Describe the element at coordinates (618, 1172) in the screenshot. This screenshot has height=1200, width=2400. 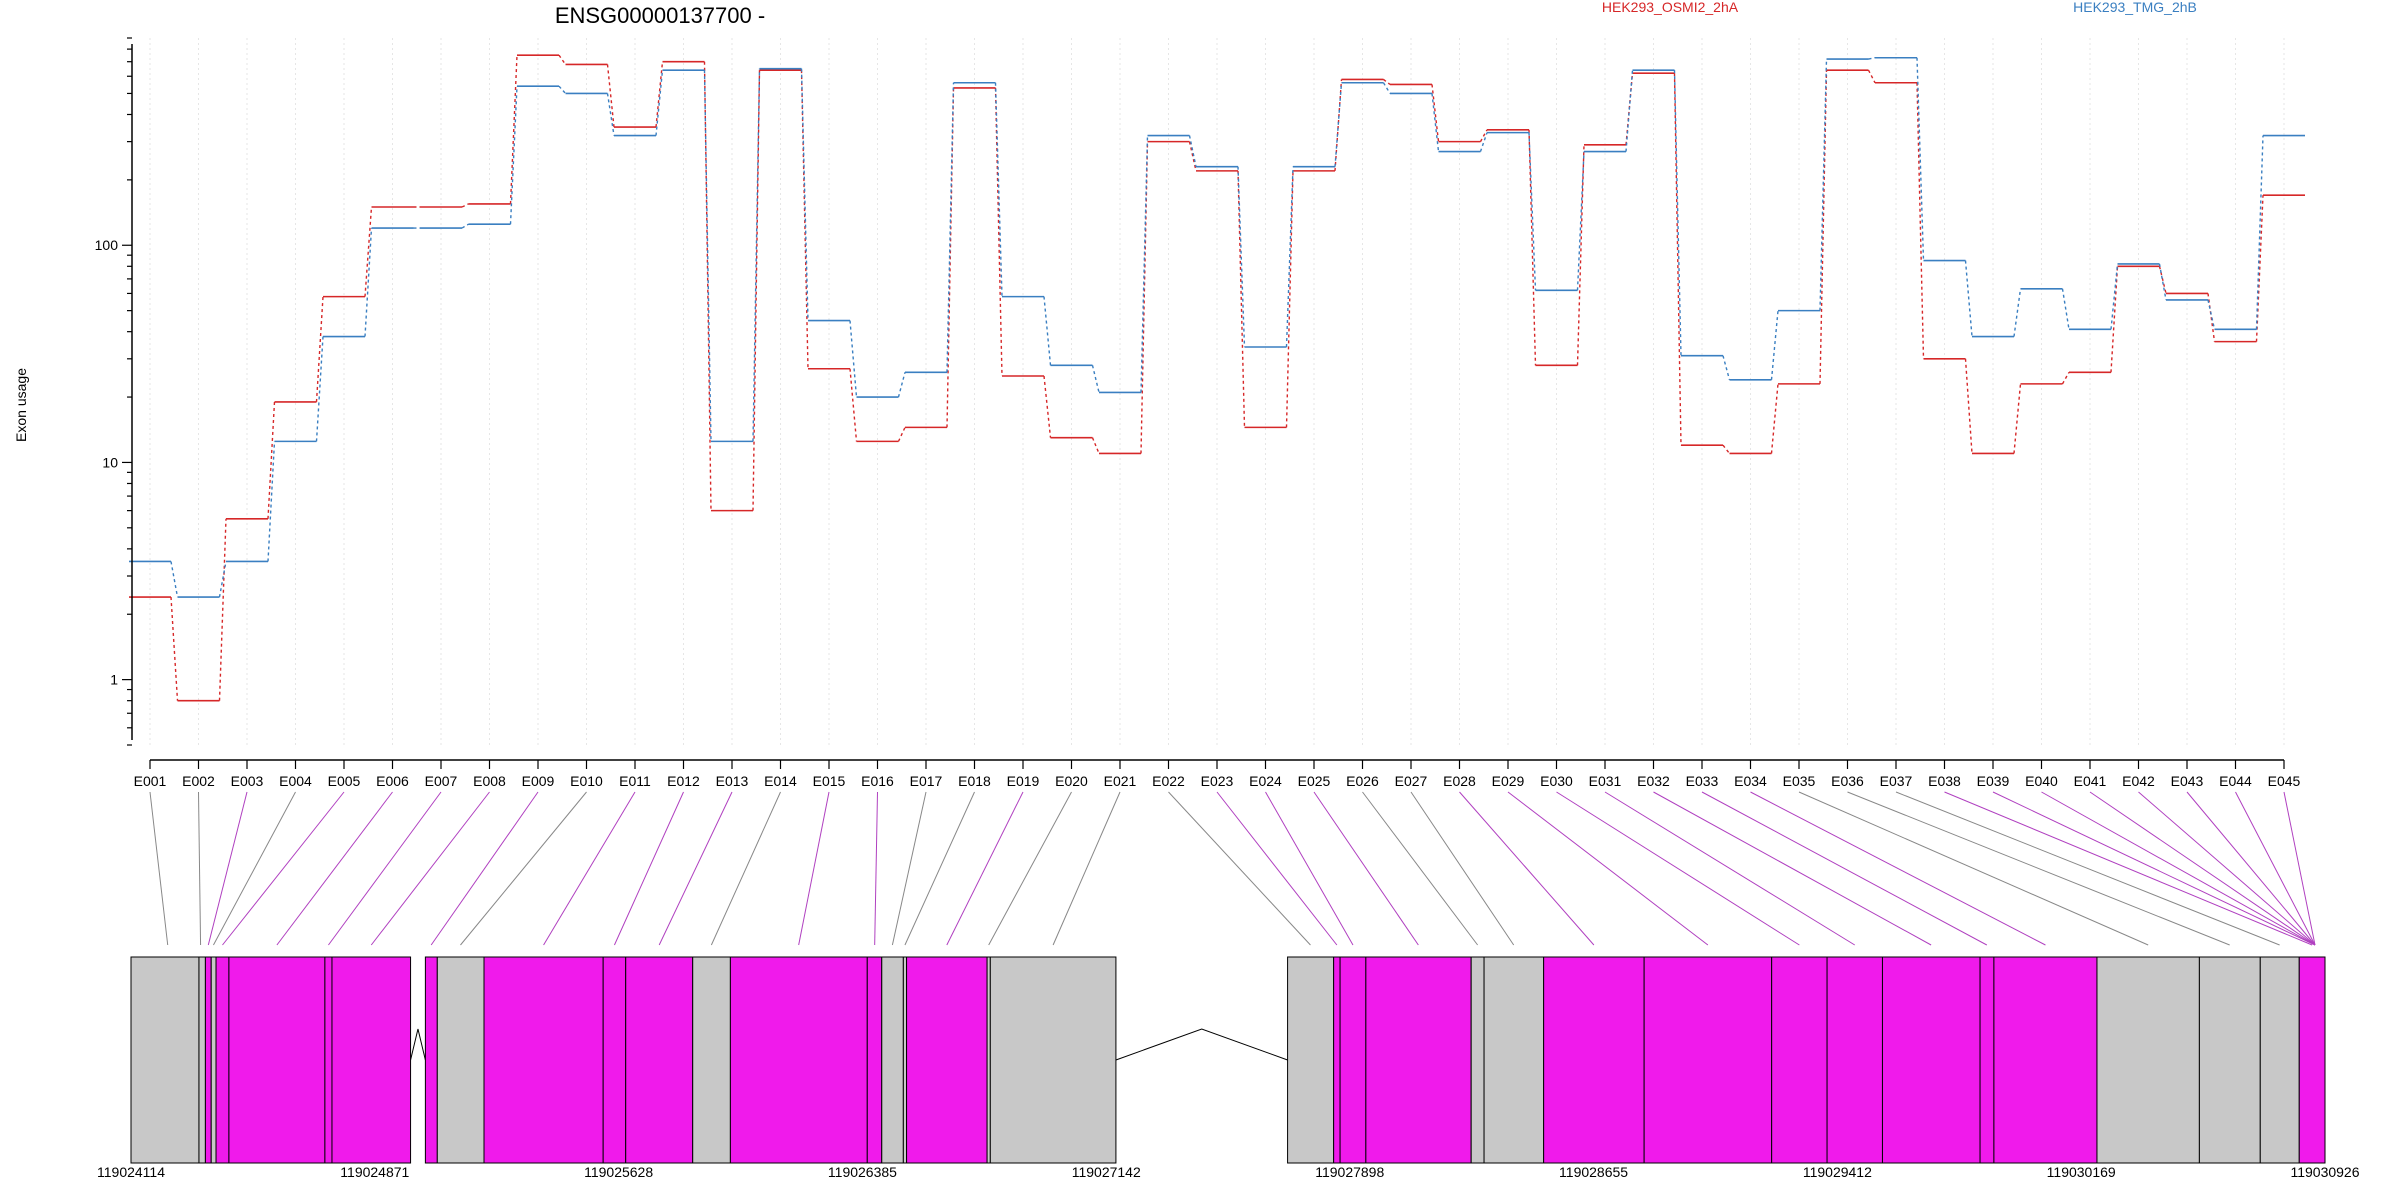
I see `genomic-tick-label: 119025628` at that location.